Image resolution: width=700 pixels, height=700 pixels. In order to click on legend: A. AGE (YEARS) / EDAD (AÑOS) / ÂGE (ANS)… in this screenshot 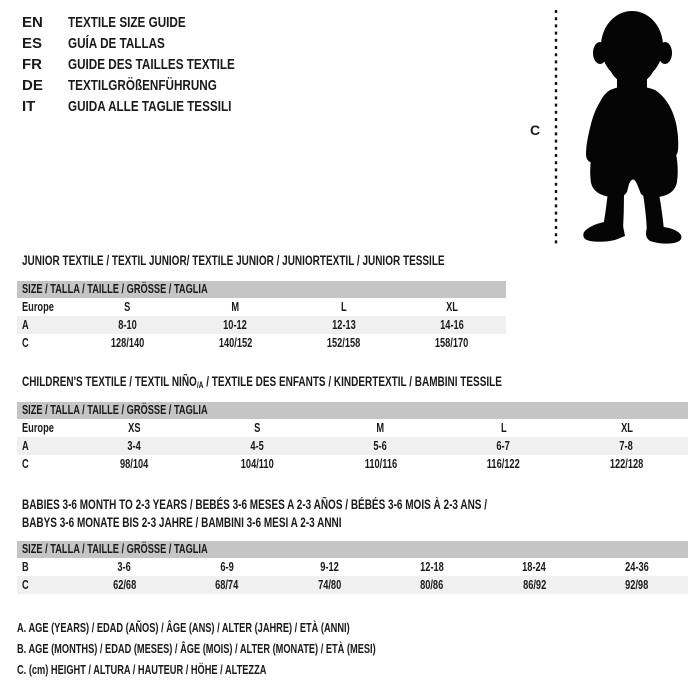, I will do `click(259, 649)`.